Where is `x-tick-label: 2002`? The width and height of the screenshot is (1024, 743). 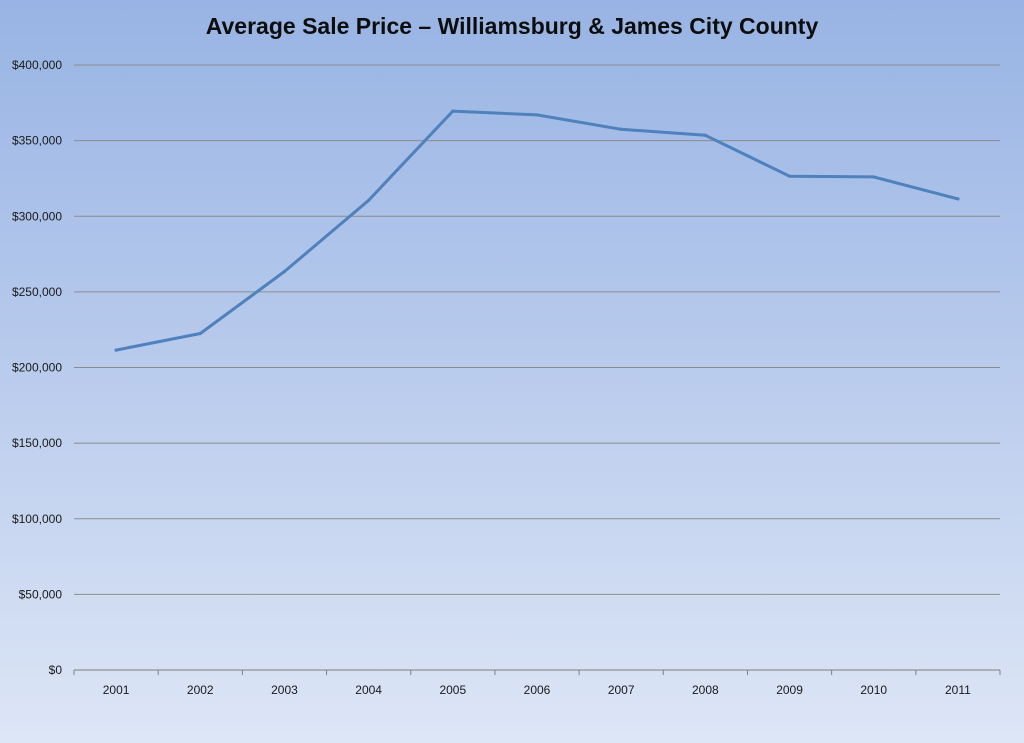 x-tick-label: 2002 is located at coordinates (200, 690).